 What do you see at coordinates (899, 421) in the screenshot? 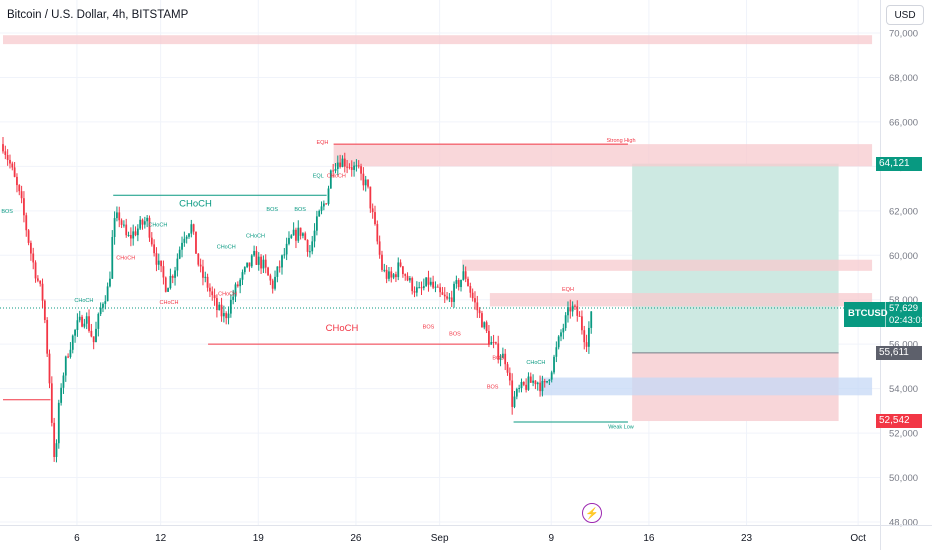
I see `stop-price-tag: 52,542` at bounding box center [899, 421].